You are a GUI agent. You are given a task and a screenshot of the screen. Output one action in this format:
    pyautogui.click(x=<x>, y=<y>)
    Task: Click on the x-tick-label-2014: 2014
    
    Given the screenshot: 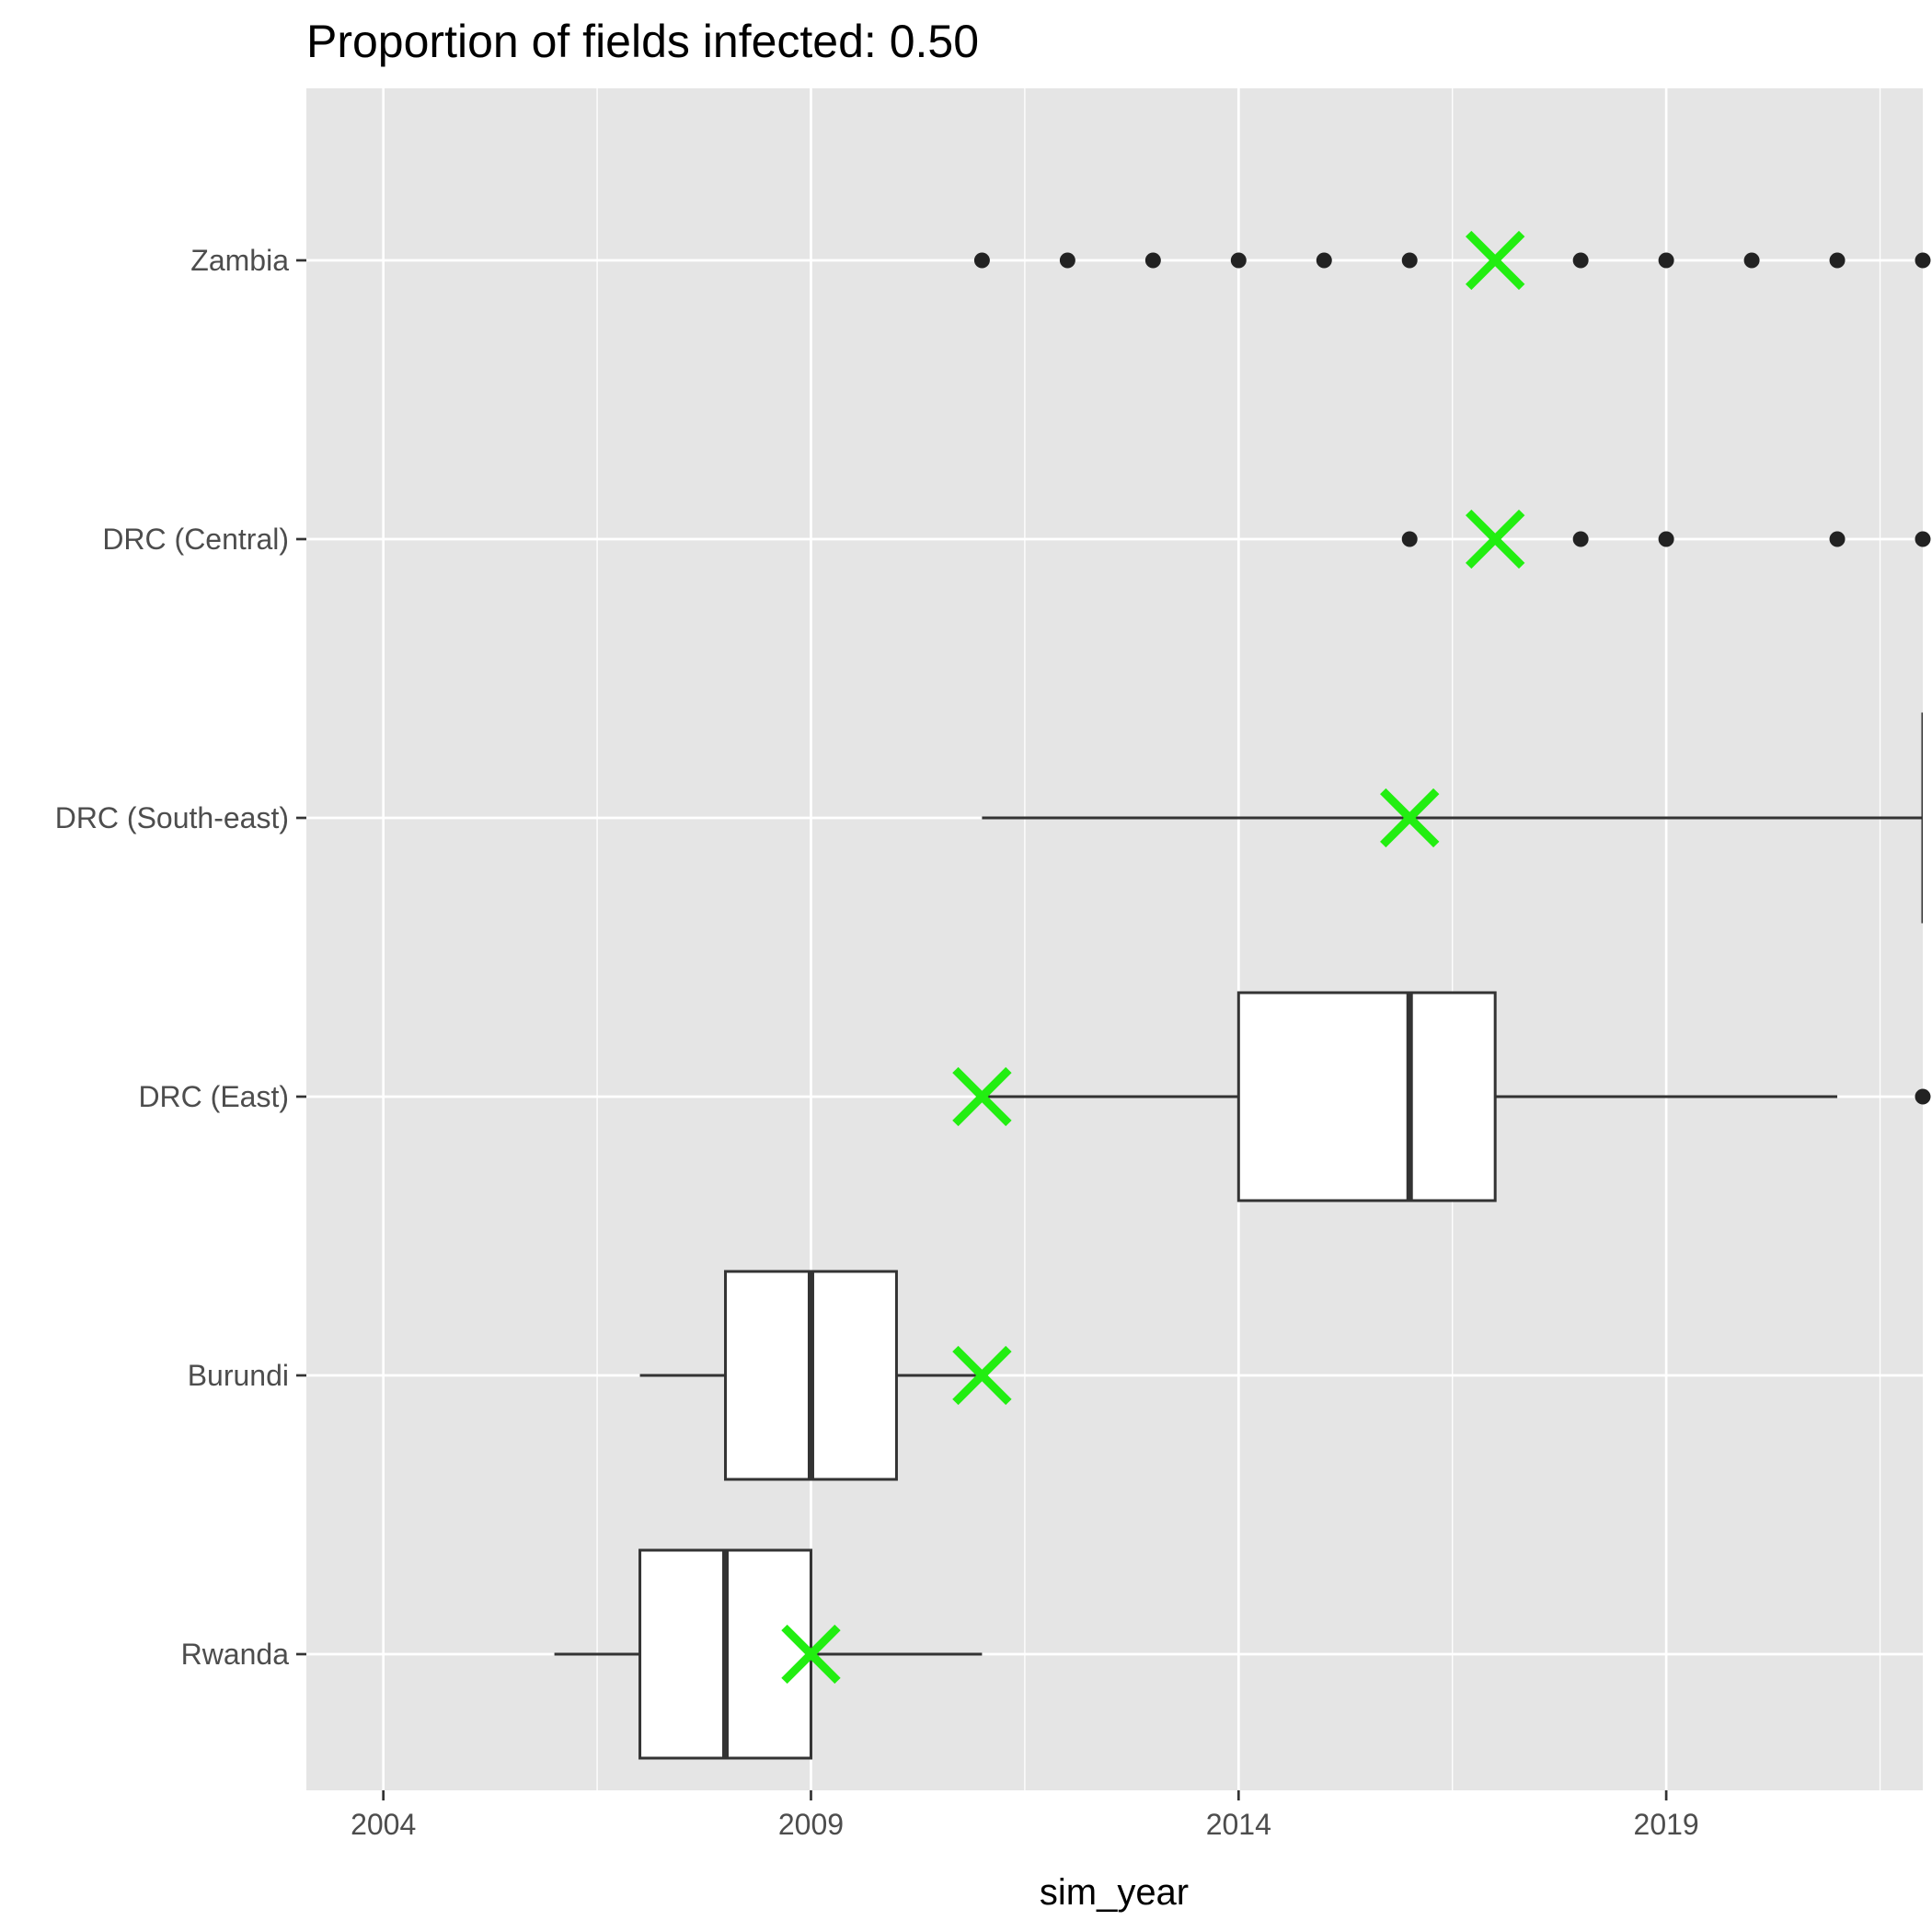 What is the action you would take?
    pyautogui.click(x=1238, y=1824)
    